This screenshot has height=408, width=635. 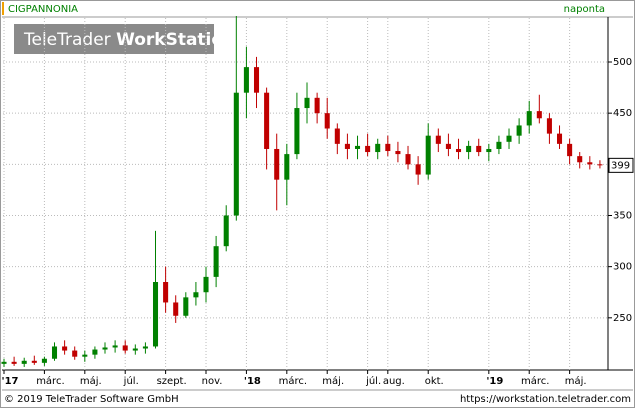 What do you see at coordinates (252, 381) in the screenshot?
I see `x-tick-label: '18` at bounding box center [252, 381].